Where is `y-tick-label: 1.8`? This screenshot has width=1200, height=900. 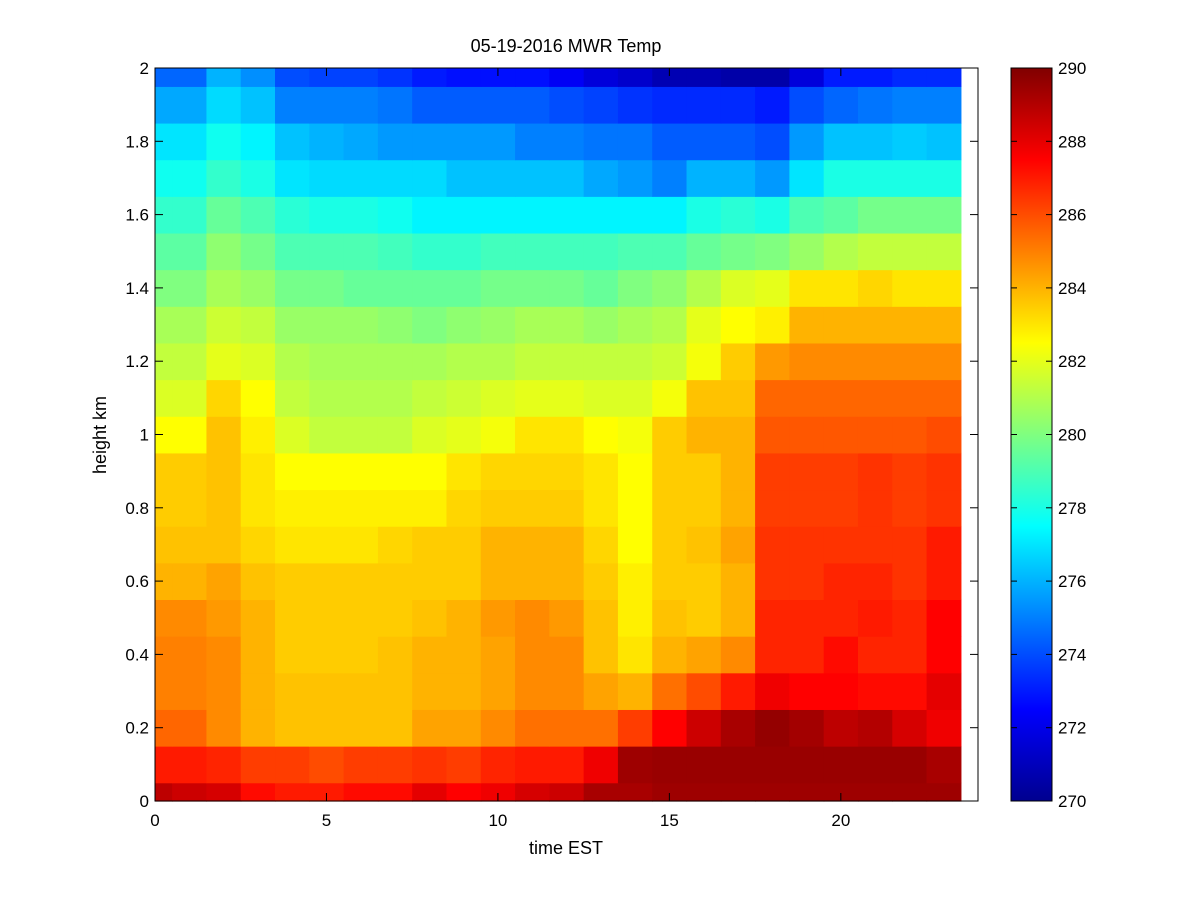 y-tick-label: 1.8 is located at coordinates (137, 141).